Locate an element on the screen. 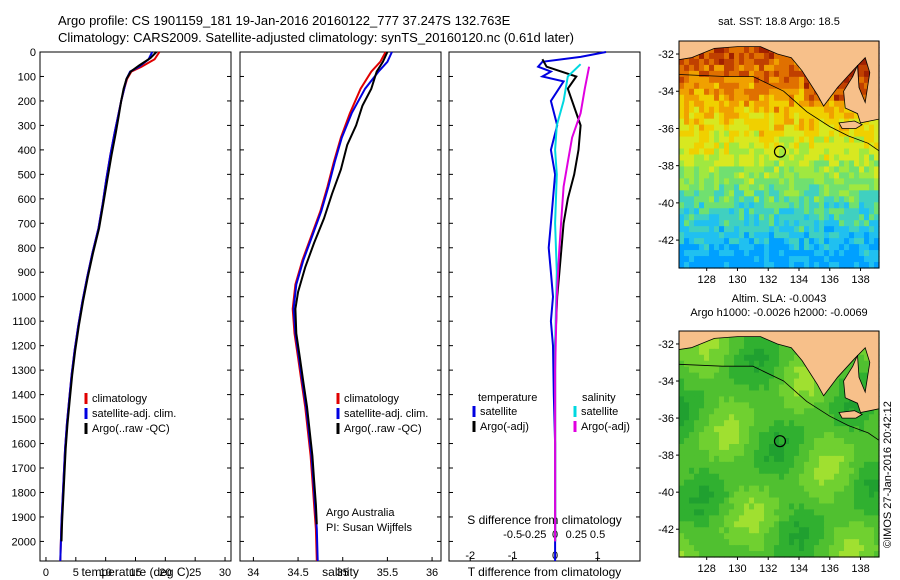 The width and height of the screenshot is (900, 580). legend-title: temperature is located at coordinates (507, 398).